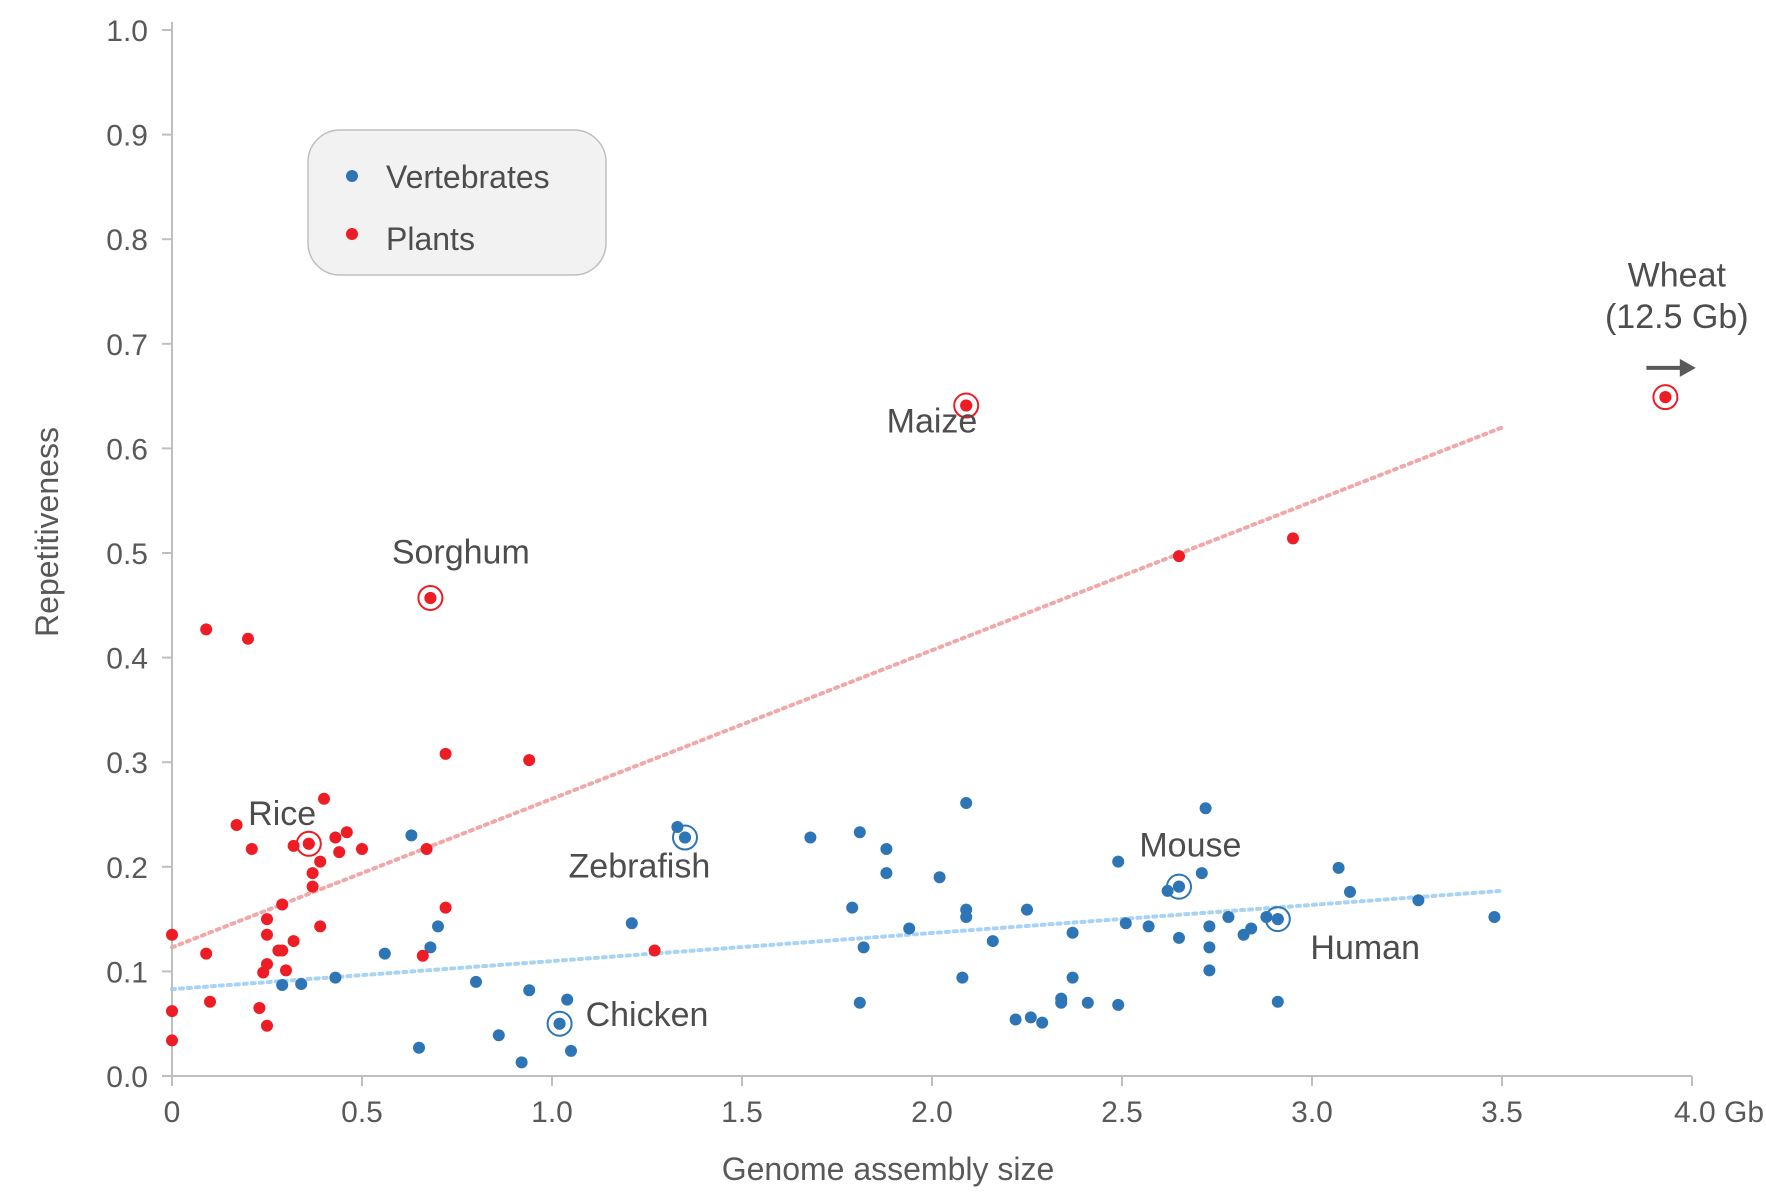 The image size is (1766, 1202). I want to click on y-tick-label: 0.0, so click(127, 1077).